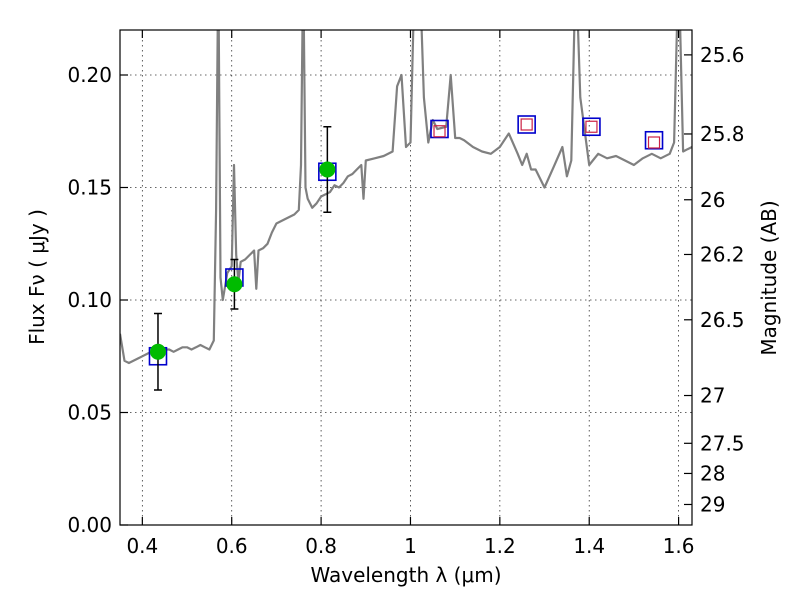 The image size is (800, 600). Describe the element at coordinates (679, 546) in the screenshot. I see `x-tick-label: 1.6` at that location.